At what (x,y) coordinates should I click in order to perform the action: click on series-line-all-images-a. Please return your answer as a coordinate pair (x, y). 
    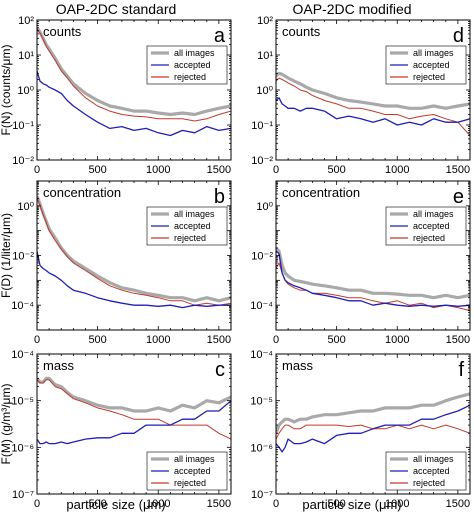
    Looking at the image, I should click on (134, 71).